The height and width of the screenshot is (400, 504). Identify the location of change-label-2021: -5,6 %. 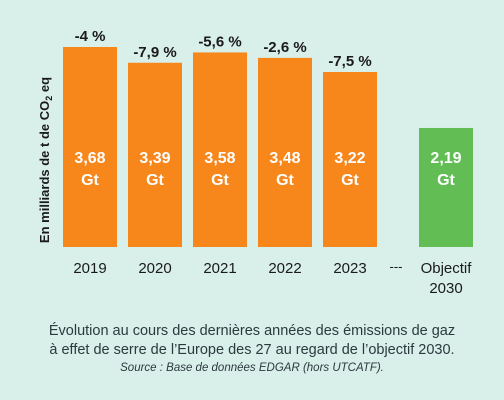
(219, 41).